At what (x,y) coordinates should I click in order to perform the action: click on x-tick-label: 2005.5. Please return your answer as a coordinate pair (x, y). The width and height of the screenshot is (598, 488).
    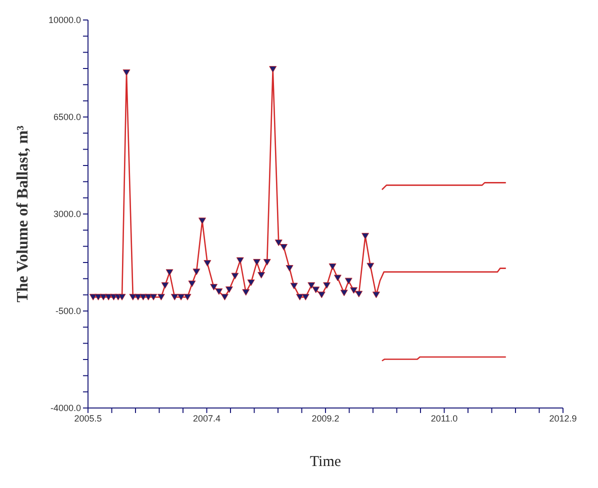
    Looking at the image, I should click on (88, 418).